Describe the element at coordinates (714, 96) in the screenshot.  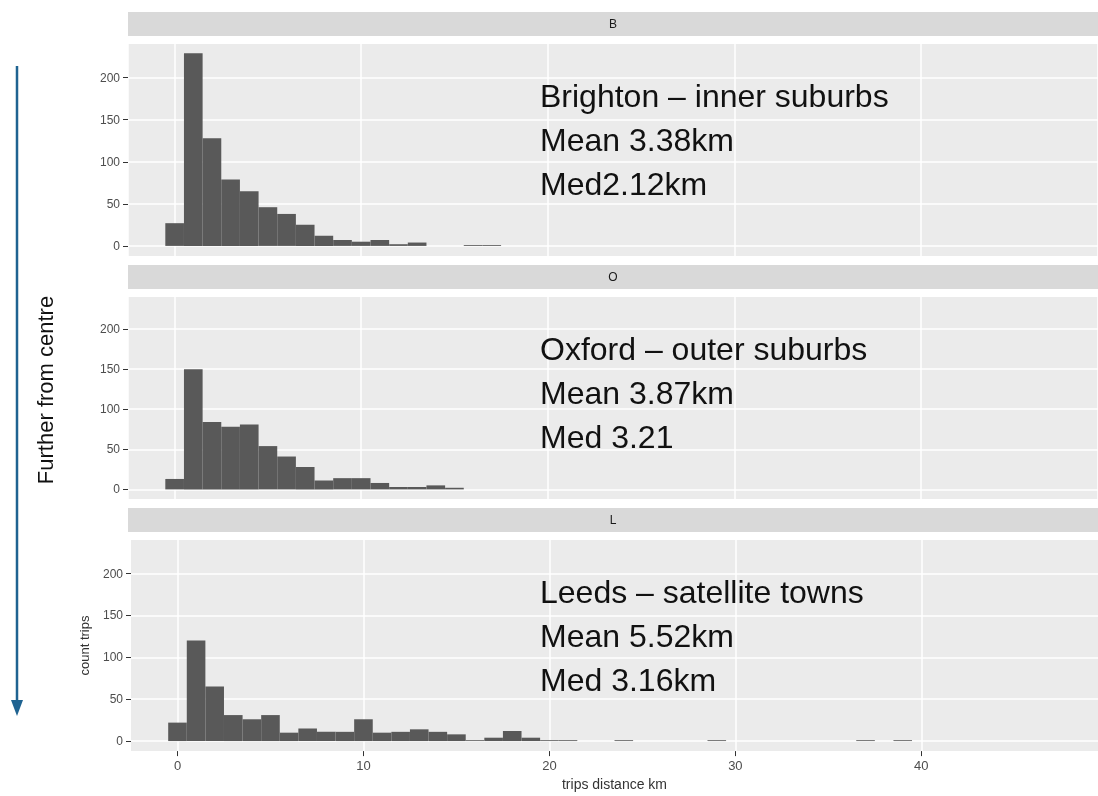
I see `annotation: Brighton – inner suburbs` at that location.